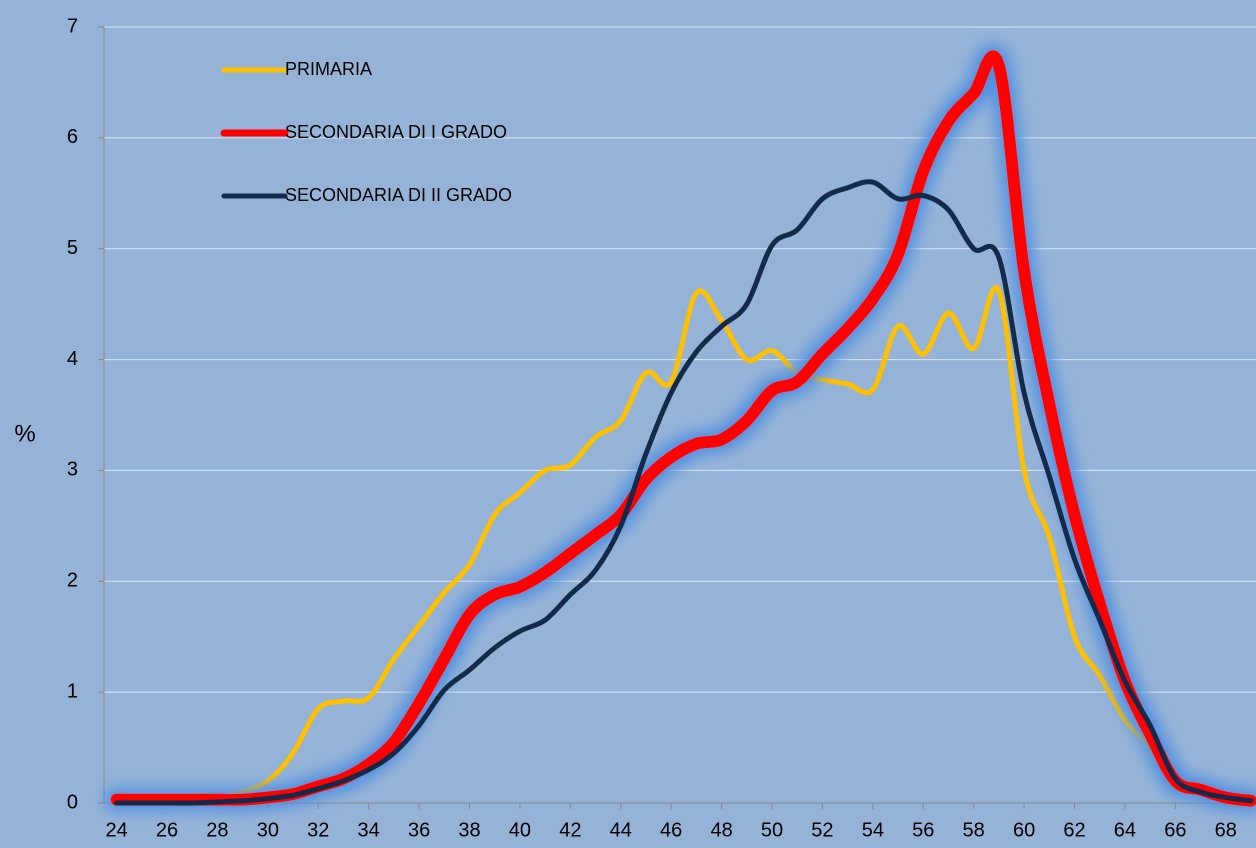 The height and width of the screenshot is (848, 1256). Describe the element at coordinates (72, 470) in the screenshot. I see `y-tick-label: 3` at that location.